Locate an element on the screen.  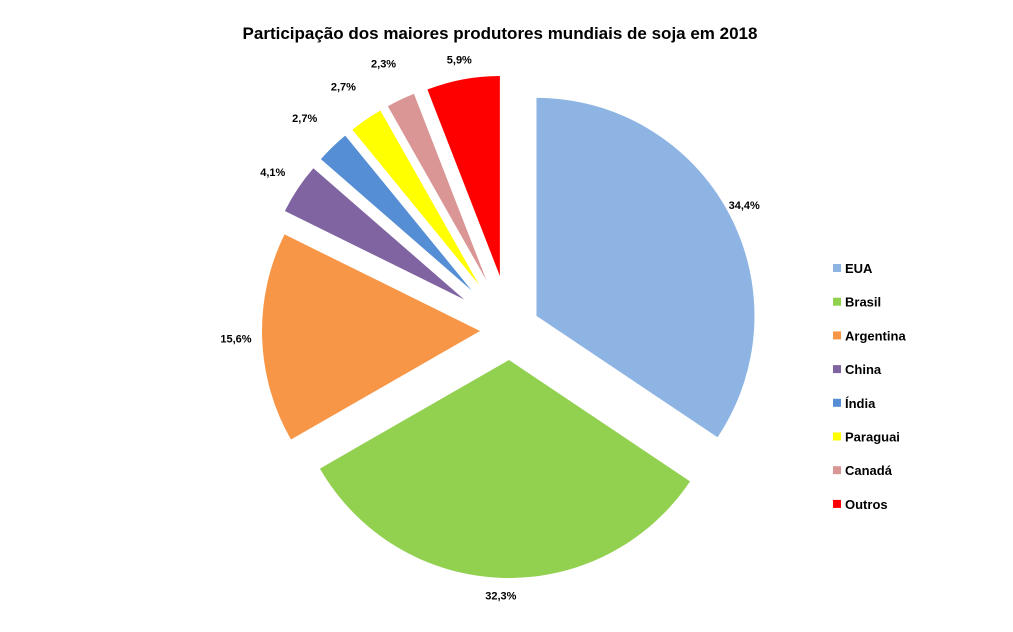
pie-slice-argentina is located at coordinates (371, 337).